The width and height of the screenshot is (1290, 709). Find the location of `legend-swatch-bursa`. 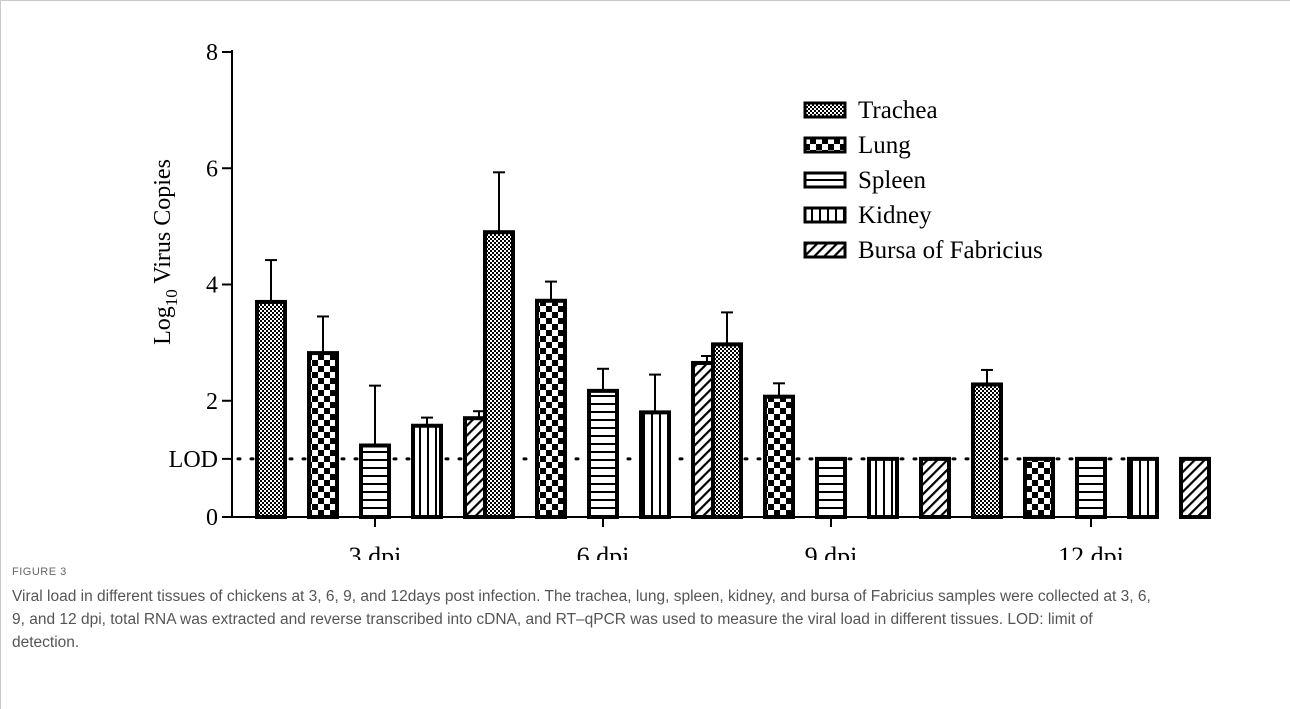

legend-swatch-bursa is located at coordinates (825, 250).